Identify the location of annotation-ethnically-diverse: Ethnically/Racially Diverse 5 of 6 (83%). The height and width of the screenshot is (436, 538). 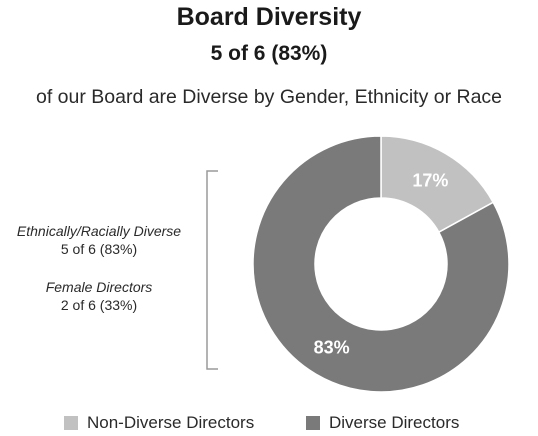
(99, 240).